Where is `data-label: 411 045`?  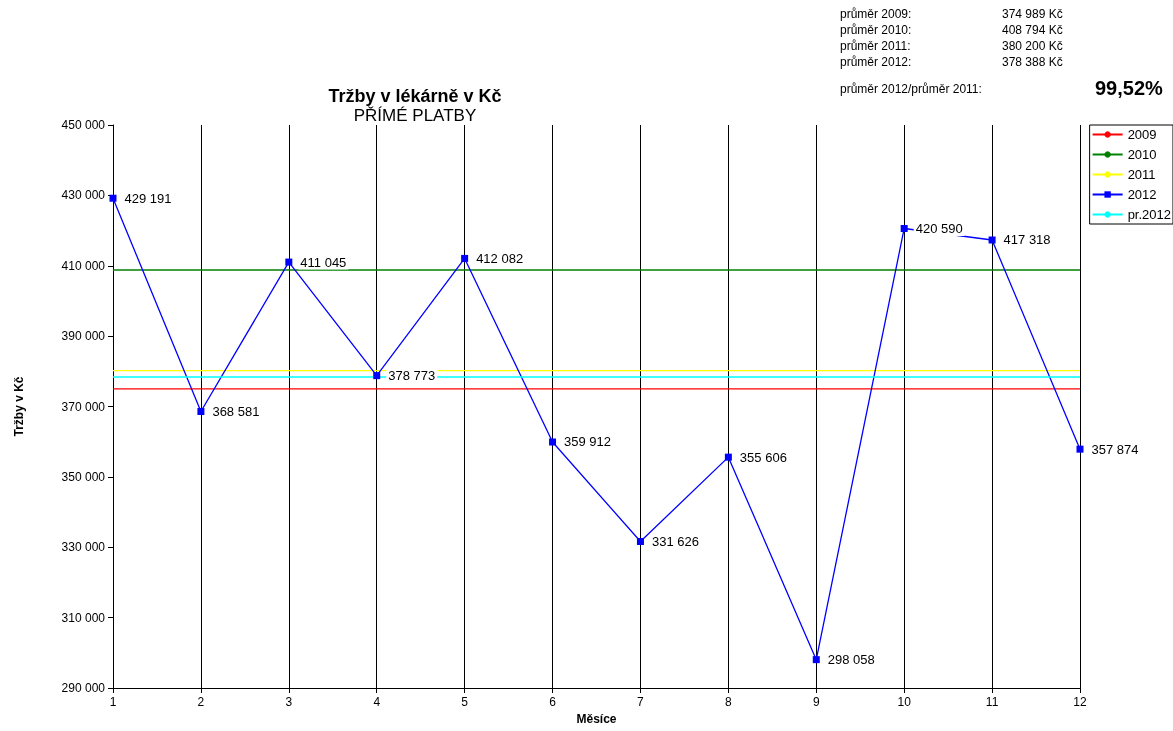 data-label: 411 045 is located at coordinates (323, 262).